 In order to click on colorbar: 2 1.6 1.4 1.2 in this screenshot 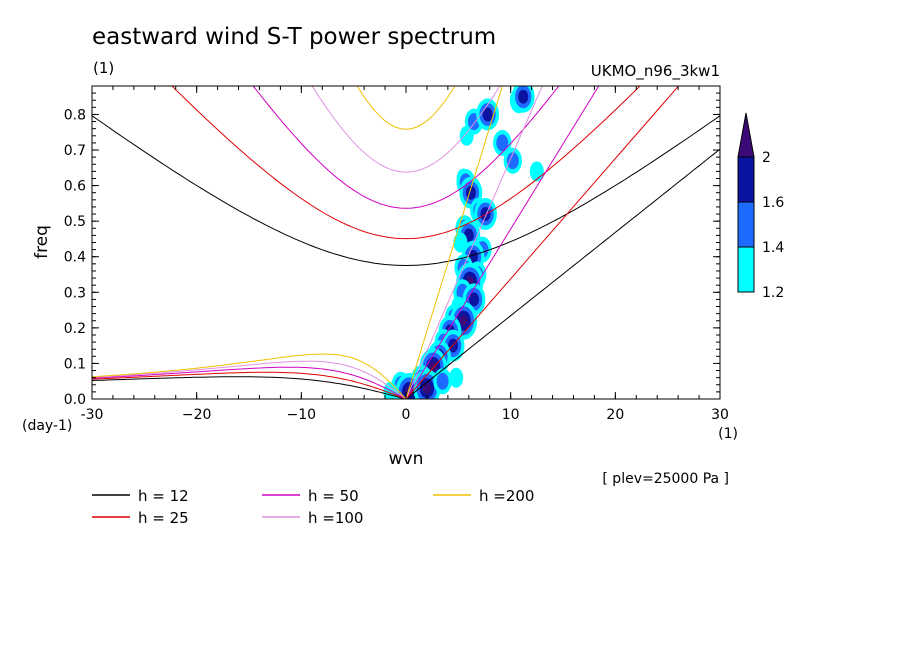, I will do `click(760, 206)`.